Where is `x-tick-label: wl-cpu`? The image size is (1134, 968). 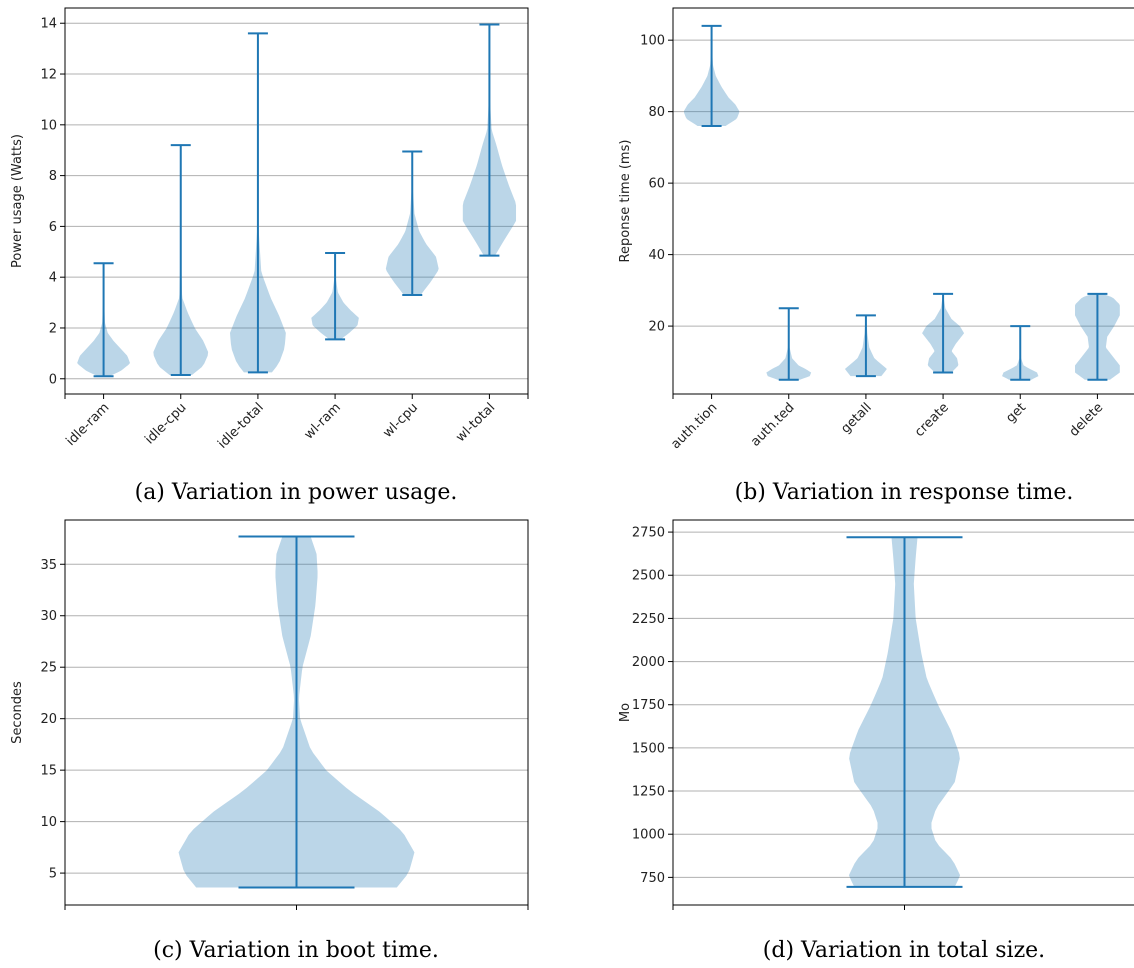
x-tick-label: wl-cpu is located at coordinates (400, 420).